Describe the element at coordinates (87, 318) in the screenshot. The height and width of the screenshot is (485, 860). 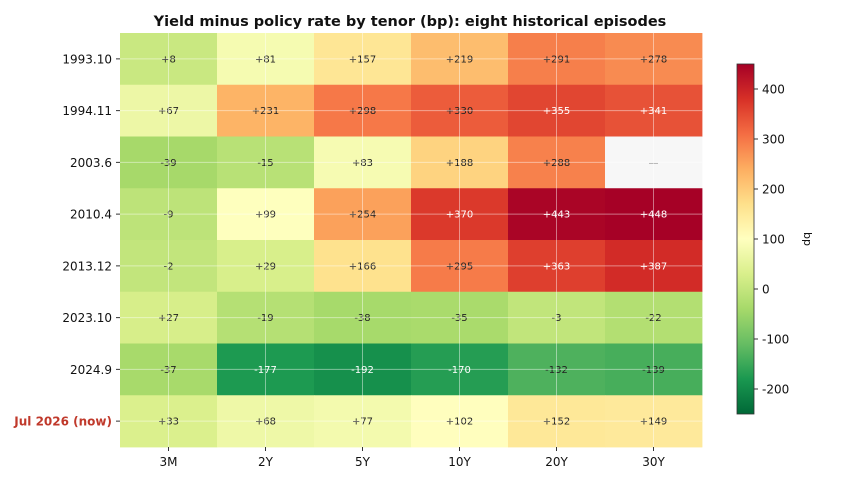
I see `y-tick-label: 2023.10` at that location.